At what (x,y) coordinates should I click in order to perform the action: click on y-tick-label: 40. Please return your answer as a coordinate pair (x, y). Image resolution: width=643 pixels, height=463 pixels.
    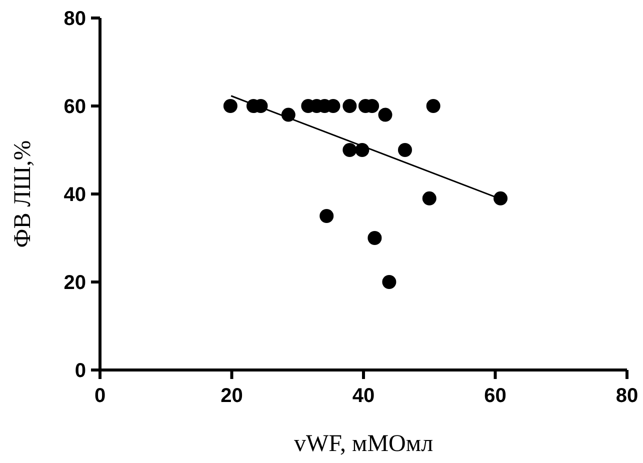
    Looking at the image, I should click on (75, 195).